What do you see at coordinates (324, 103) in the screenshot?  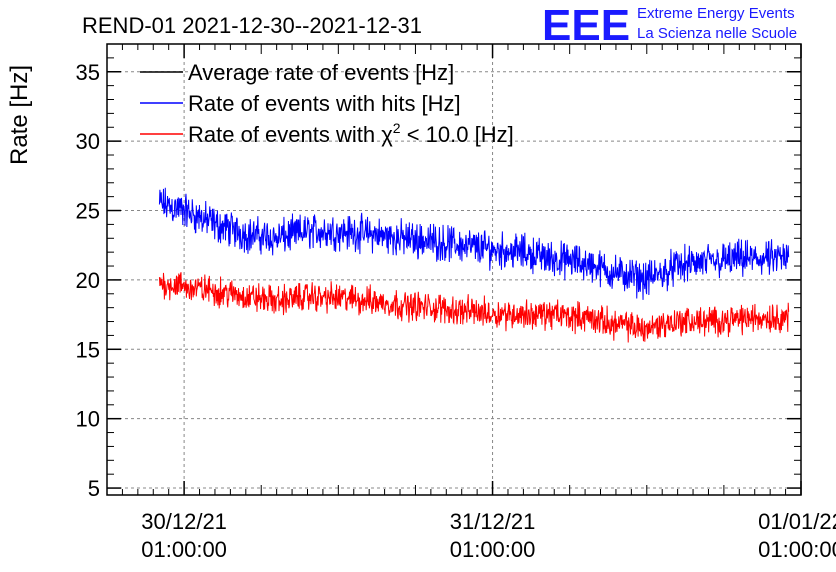 I see `legend-label-1: Rate of events with hits [Hz]` at bounding box center [324, 103].